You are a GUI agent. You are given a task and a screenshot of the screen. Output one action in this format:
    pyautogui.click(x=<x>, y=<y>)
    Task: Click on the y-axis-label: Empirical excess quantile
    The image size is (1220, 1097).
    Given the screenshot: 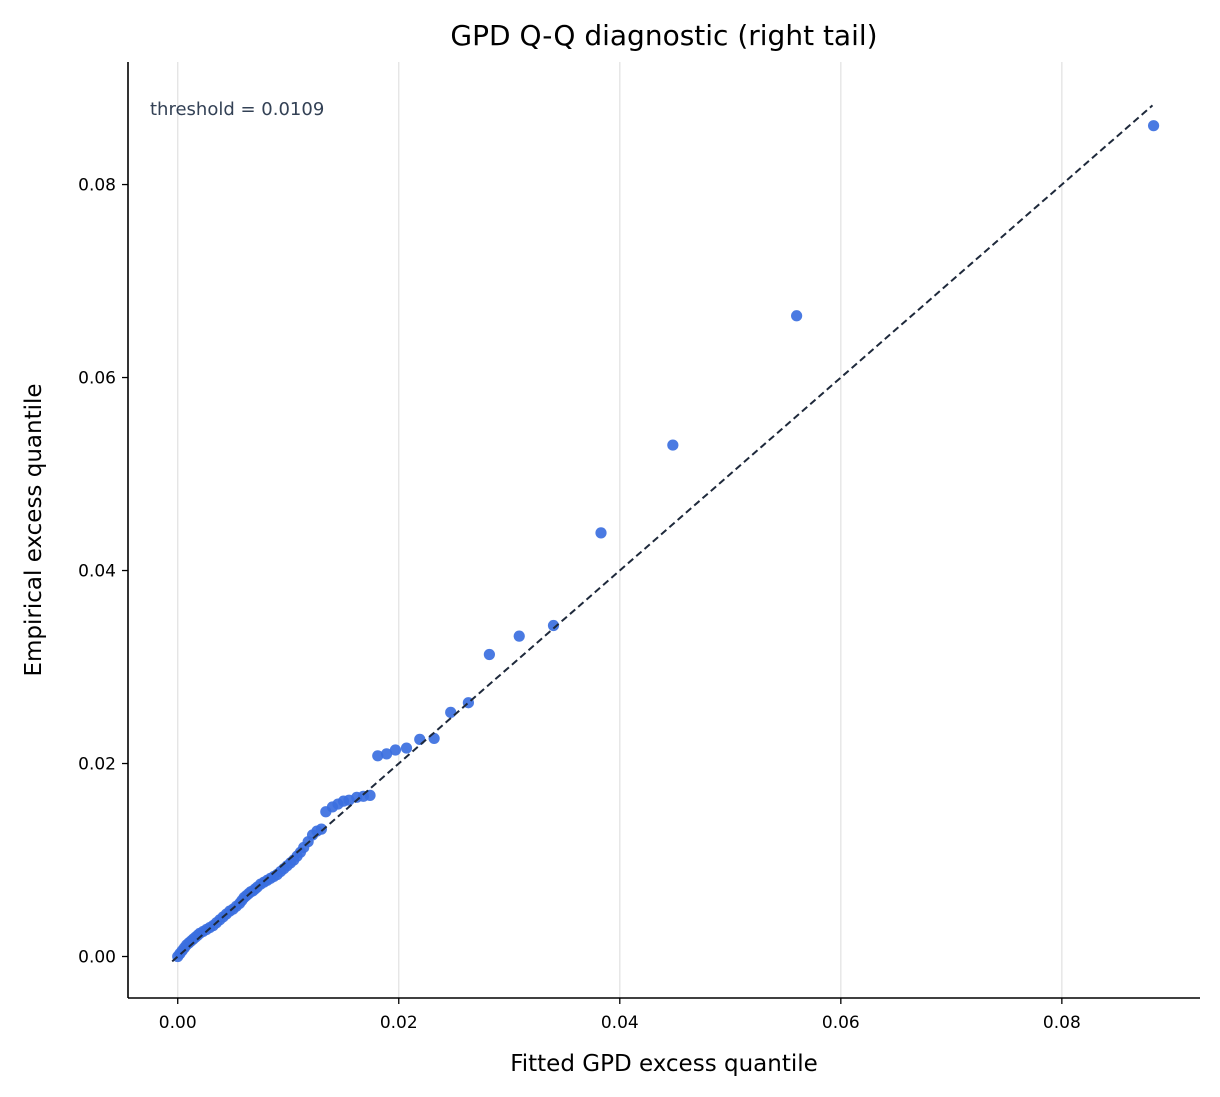 What is the action you would take?
    pyautogui.click(x=34, y=529)
    